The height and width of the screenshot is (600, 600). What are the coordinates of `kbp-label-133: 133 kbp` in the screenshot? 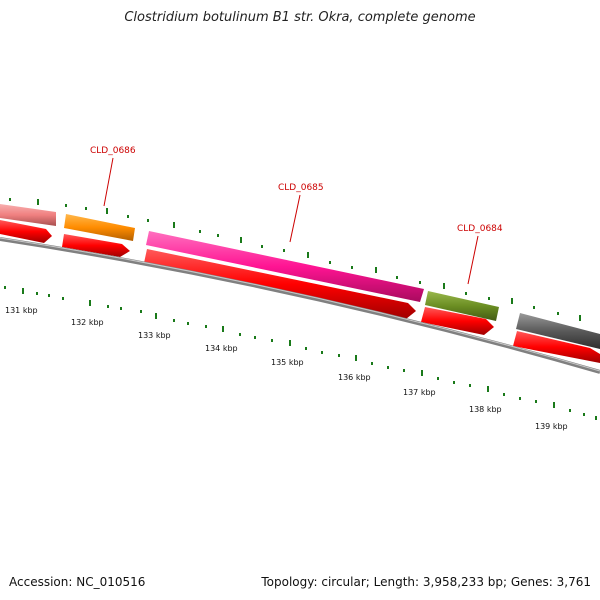 It's located at (154, 335).